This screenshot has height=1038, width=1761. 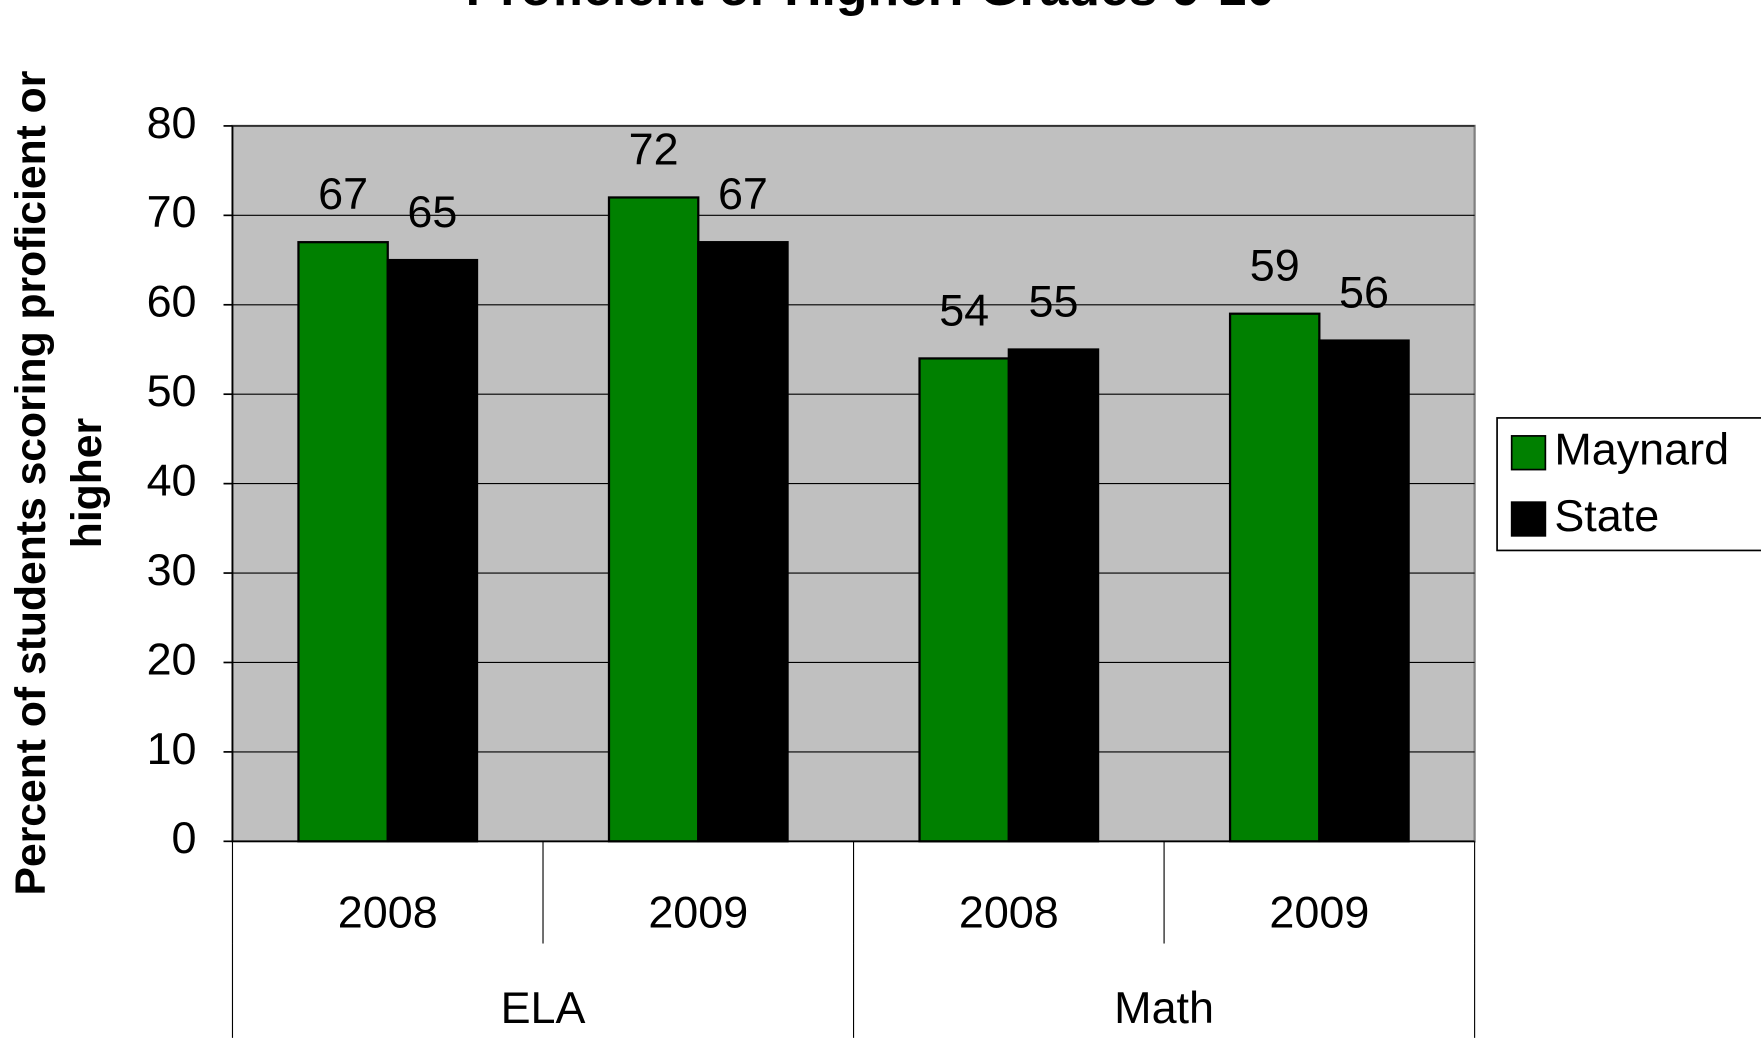 I want to click on y-axis-label: higher, so click(x=87, y=483).